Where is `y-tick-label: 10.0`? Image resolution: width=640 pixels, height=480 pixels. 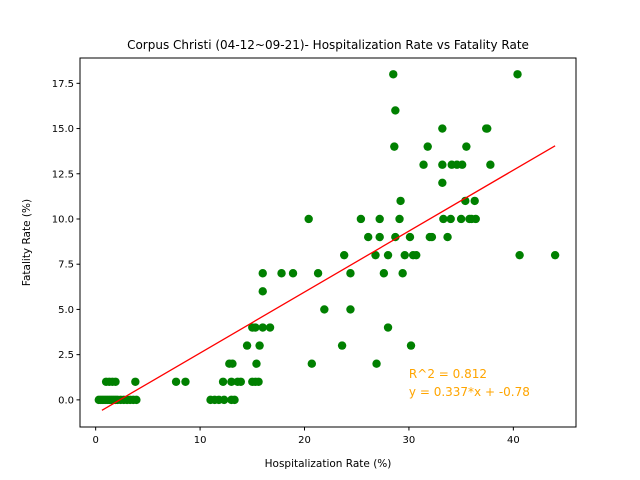 y-tick-label: 10.0 is located at coordinates (63, 219).